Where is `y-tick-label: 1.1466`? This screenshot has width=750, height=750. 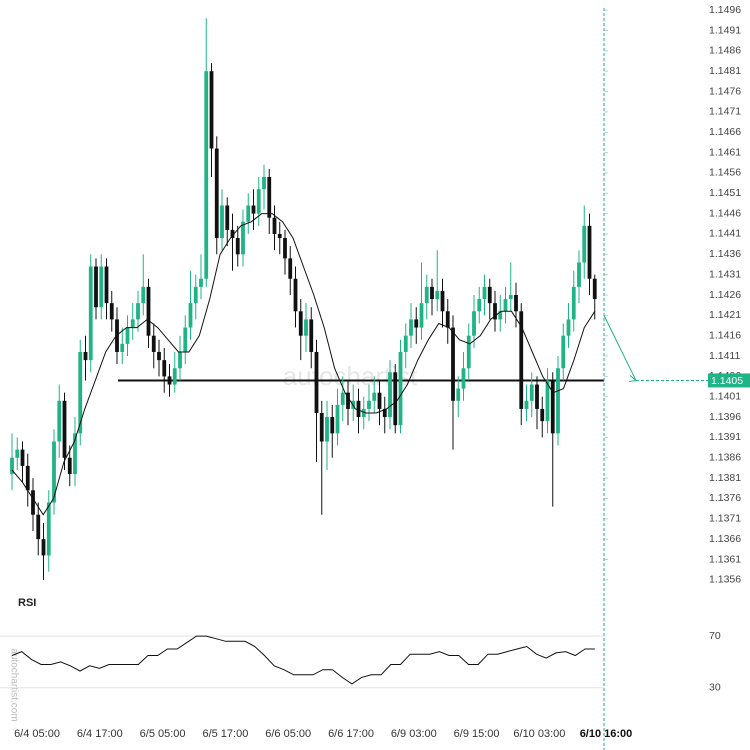
y-tick-label: 1.1466 is located at coordinates (725, 132).